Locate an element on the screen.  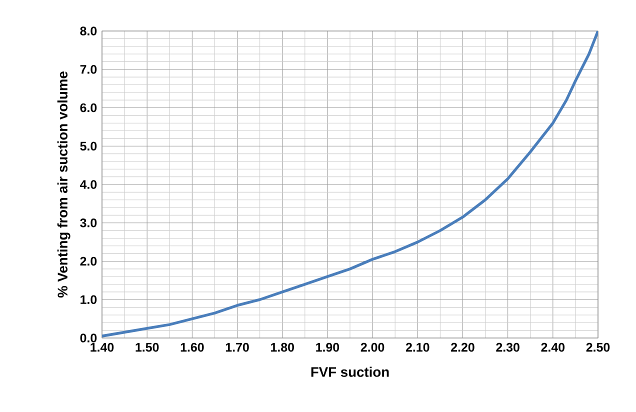
x-axis-title: FVF suction is located at coordinates (350, 371).